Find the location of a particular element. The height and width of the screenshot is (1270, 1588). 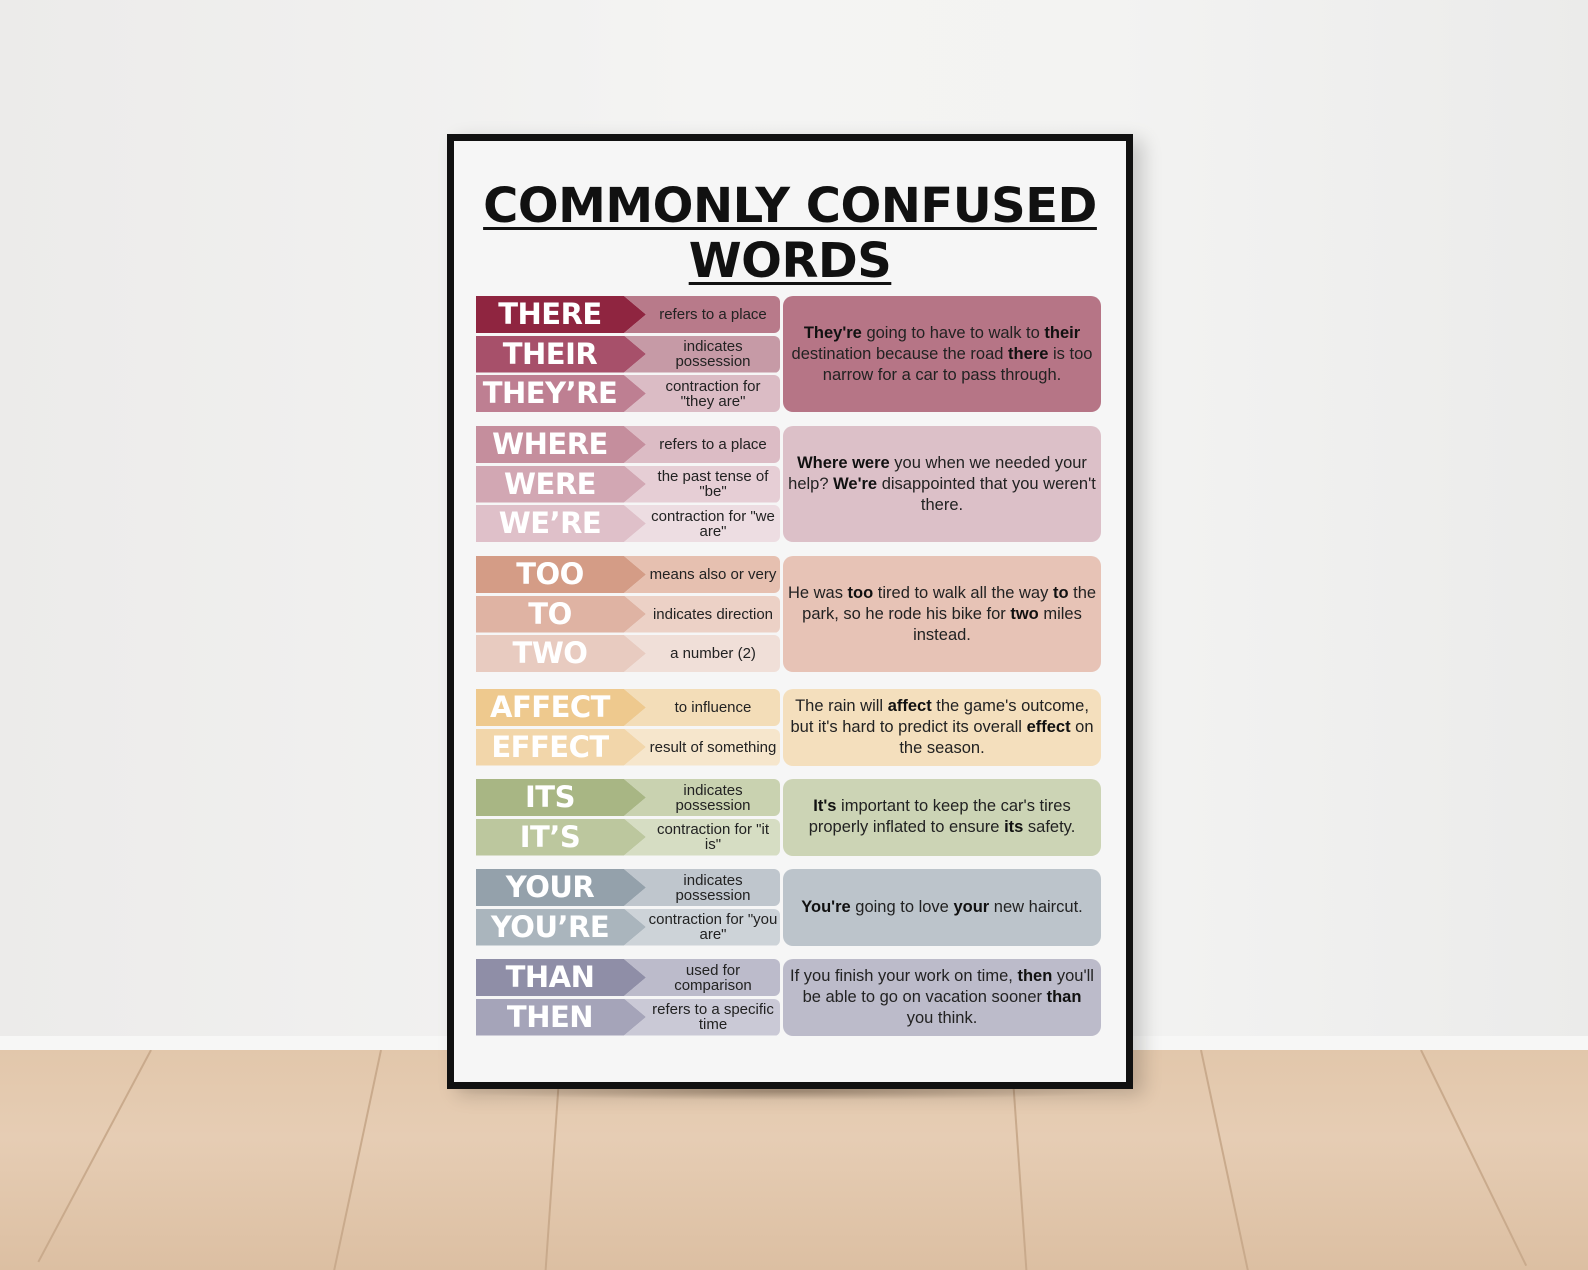

word-meaning: the past tense of "be" is located at coordinates (702, 484).